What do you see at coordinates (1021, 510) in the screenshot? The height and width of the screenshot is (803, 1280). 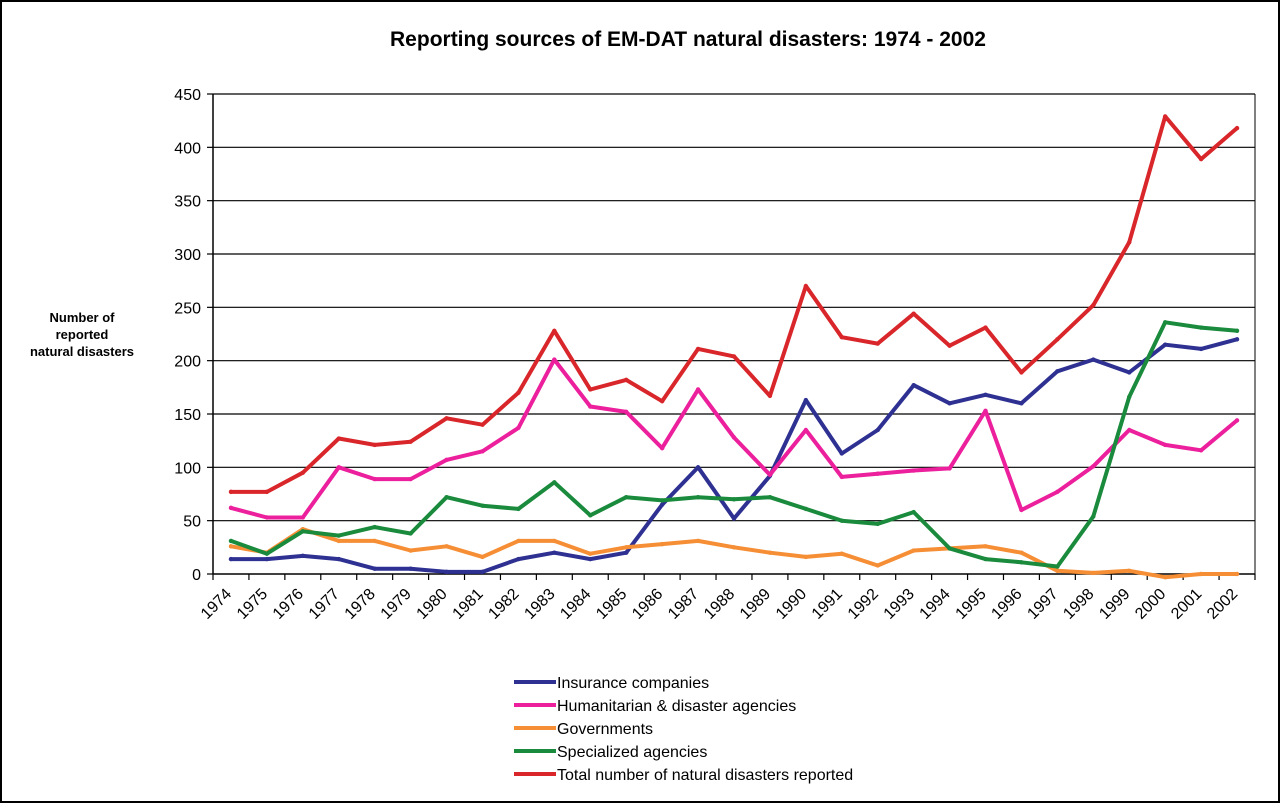 I see `data-point-humanitarian-disaster-agencies-1996` at bounding box center [1021, 510].